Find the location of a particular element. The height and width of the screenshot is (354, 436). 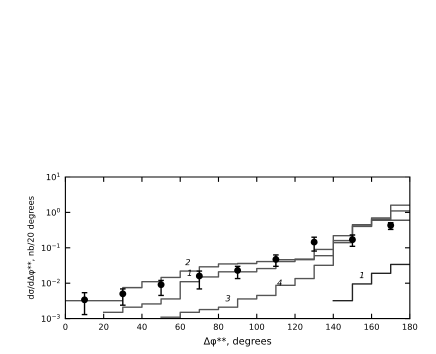

x-tick-label: 160 is located at coordinates (371, 327).